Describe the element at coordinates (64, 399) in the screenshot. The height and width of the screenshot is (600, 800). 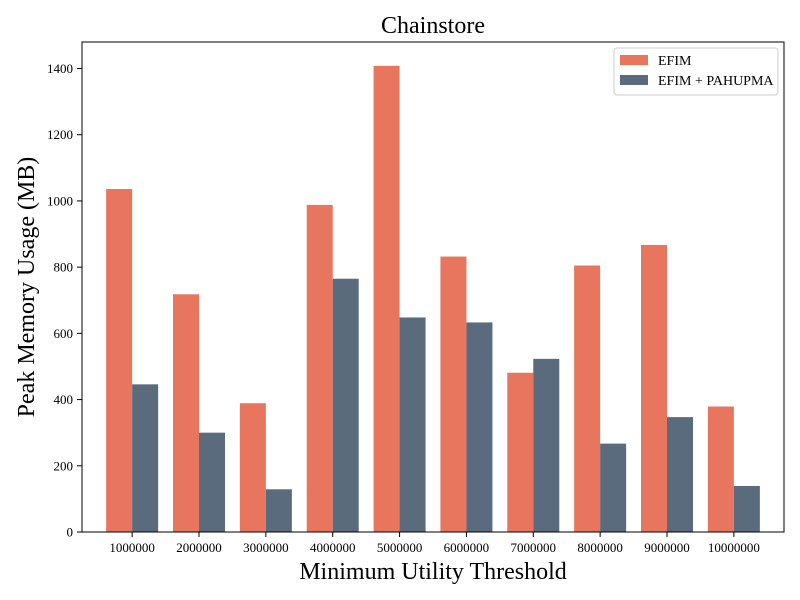
I see `y-tick-label: 400` at that location.